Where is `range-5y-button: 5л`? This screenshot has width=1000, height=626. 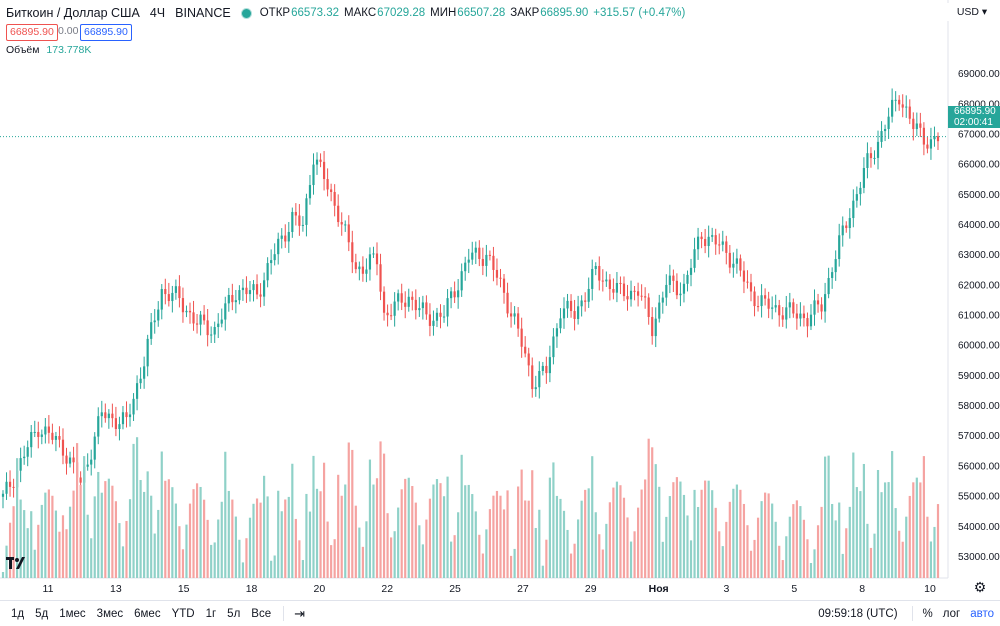 range-5y-button: 5л is located at coordinates (234, 613).